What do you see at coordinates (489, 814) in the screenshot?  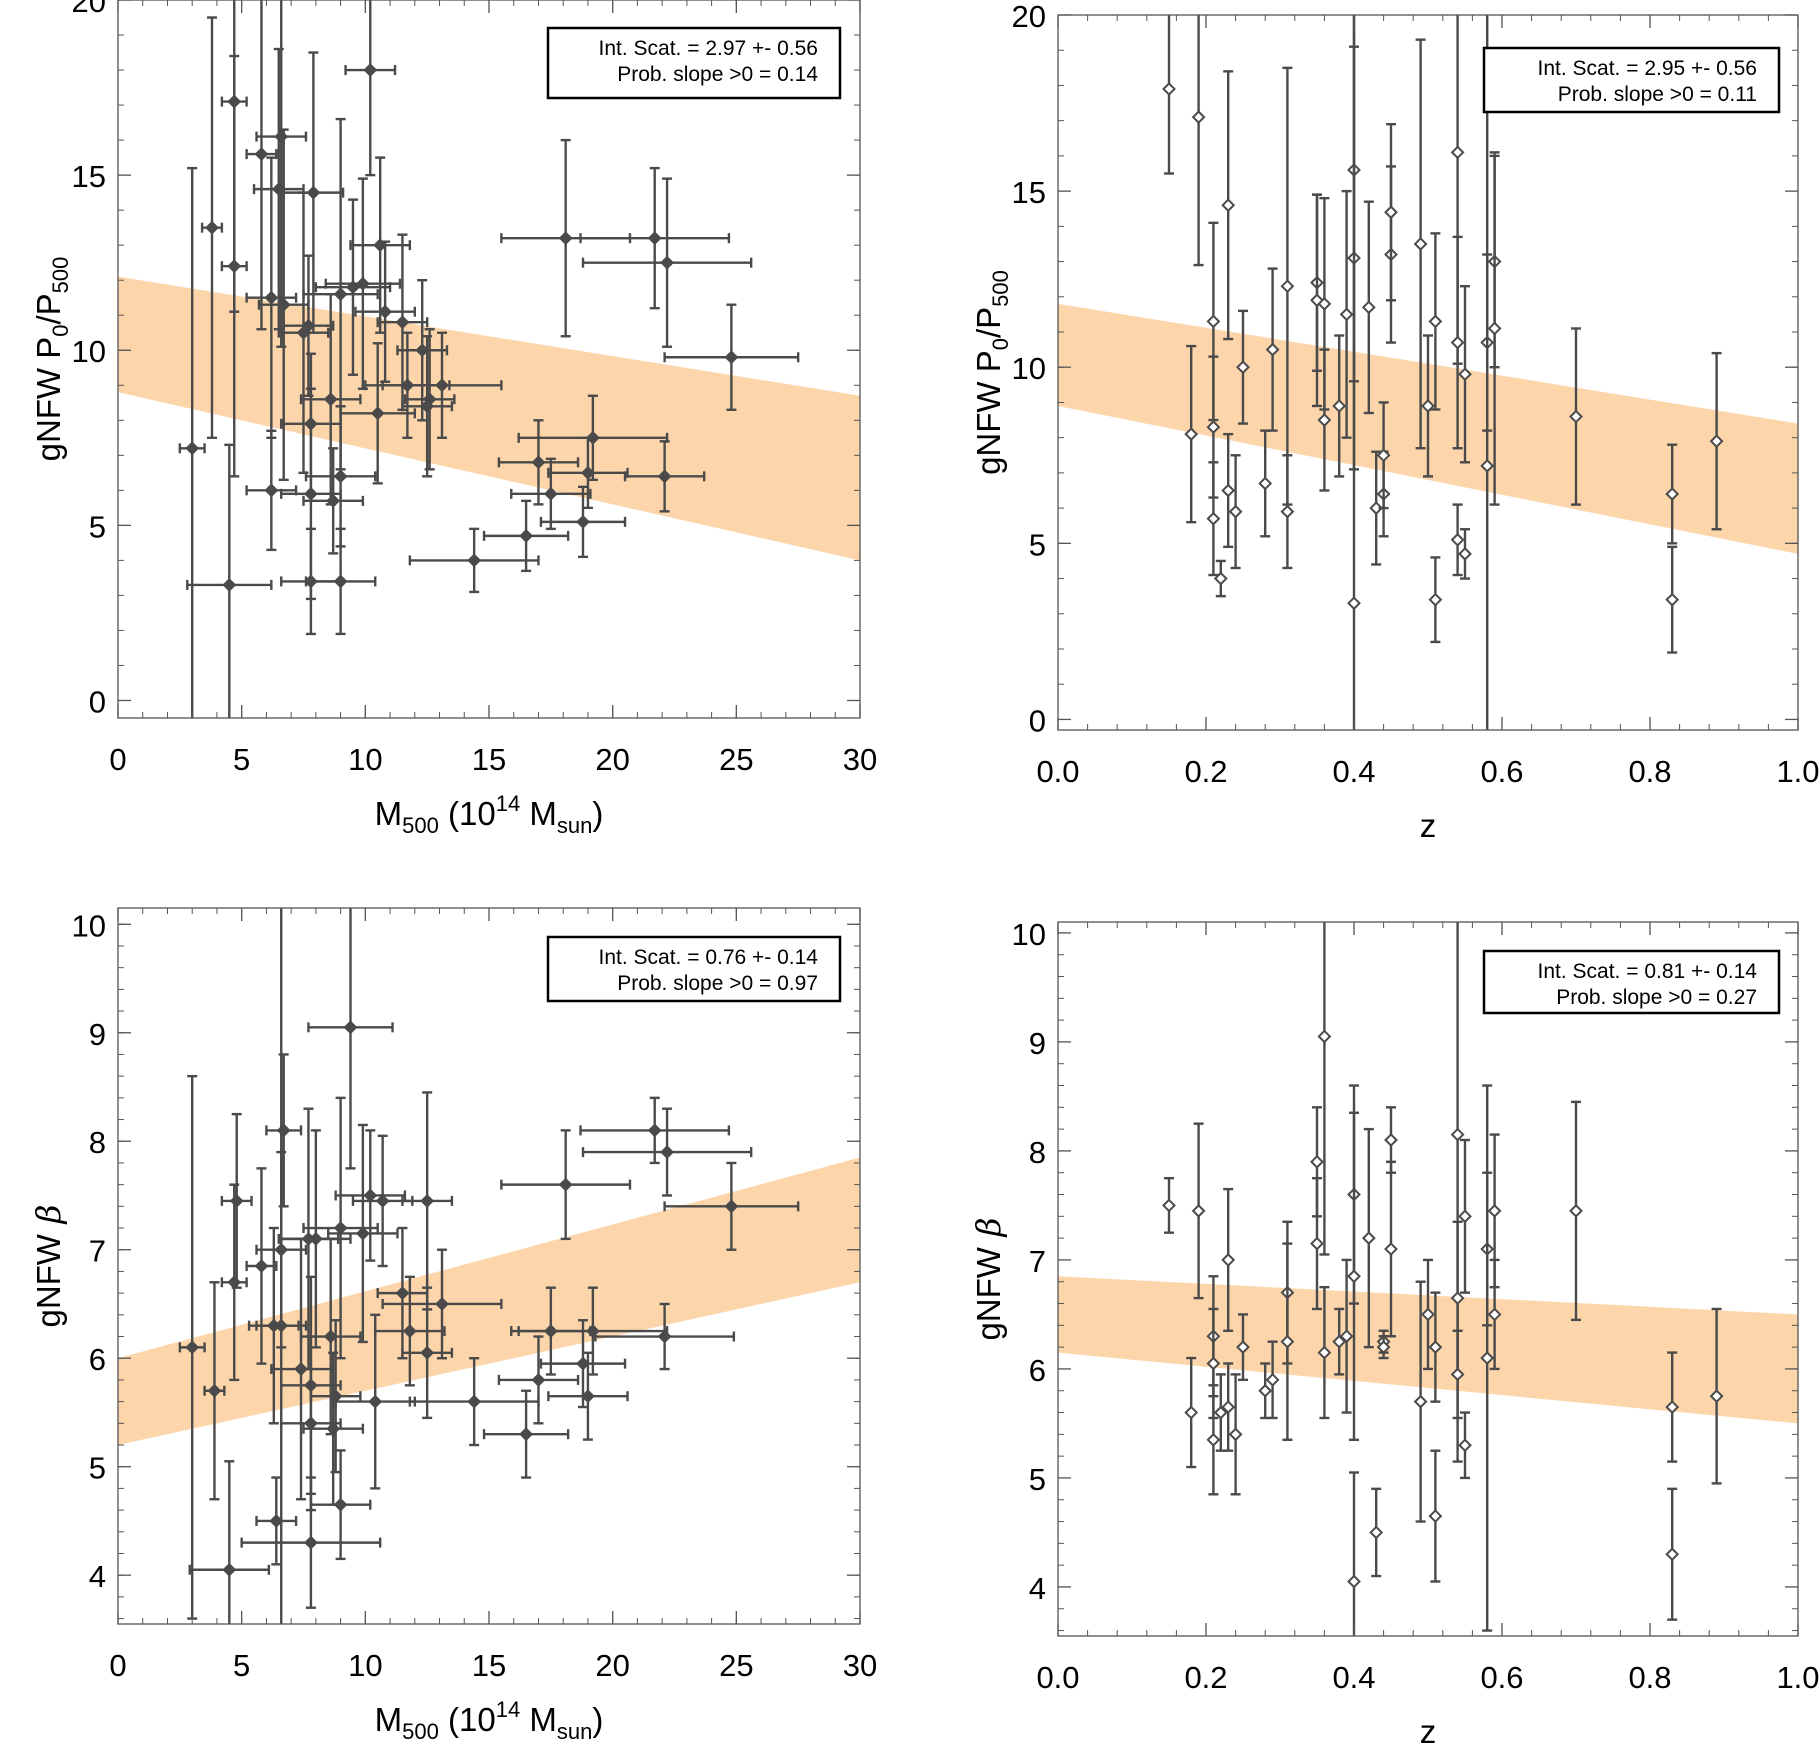 I see `x-axis-label: M500 (1014 Msun)` at bounding box center [489, 814].